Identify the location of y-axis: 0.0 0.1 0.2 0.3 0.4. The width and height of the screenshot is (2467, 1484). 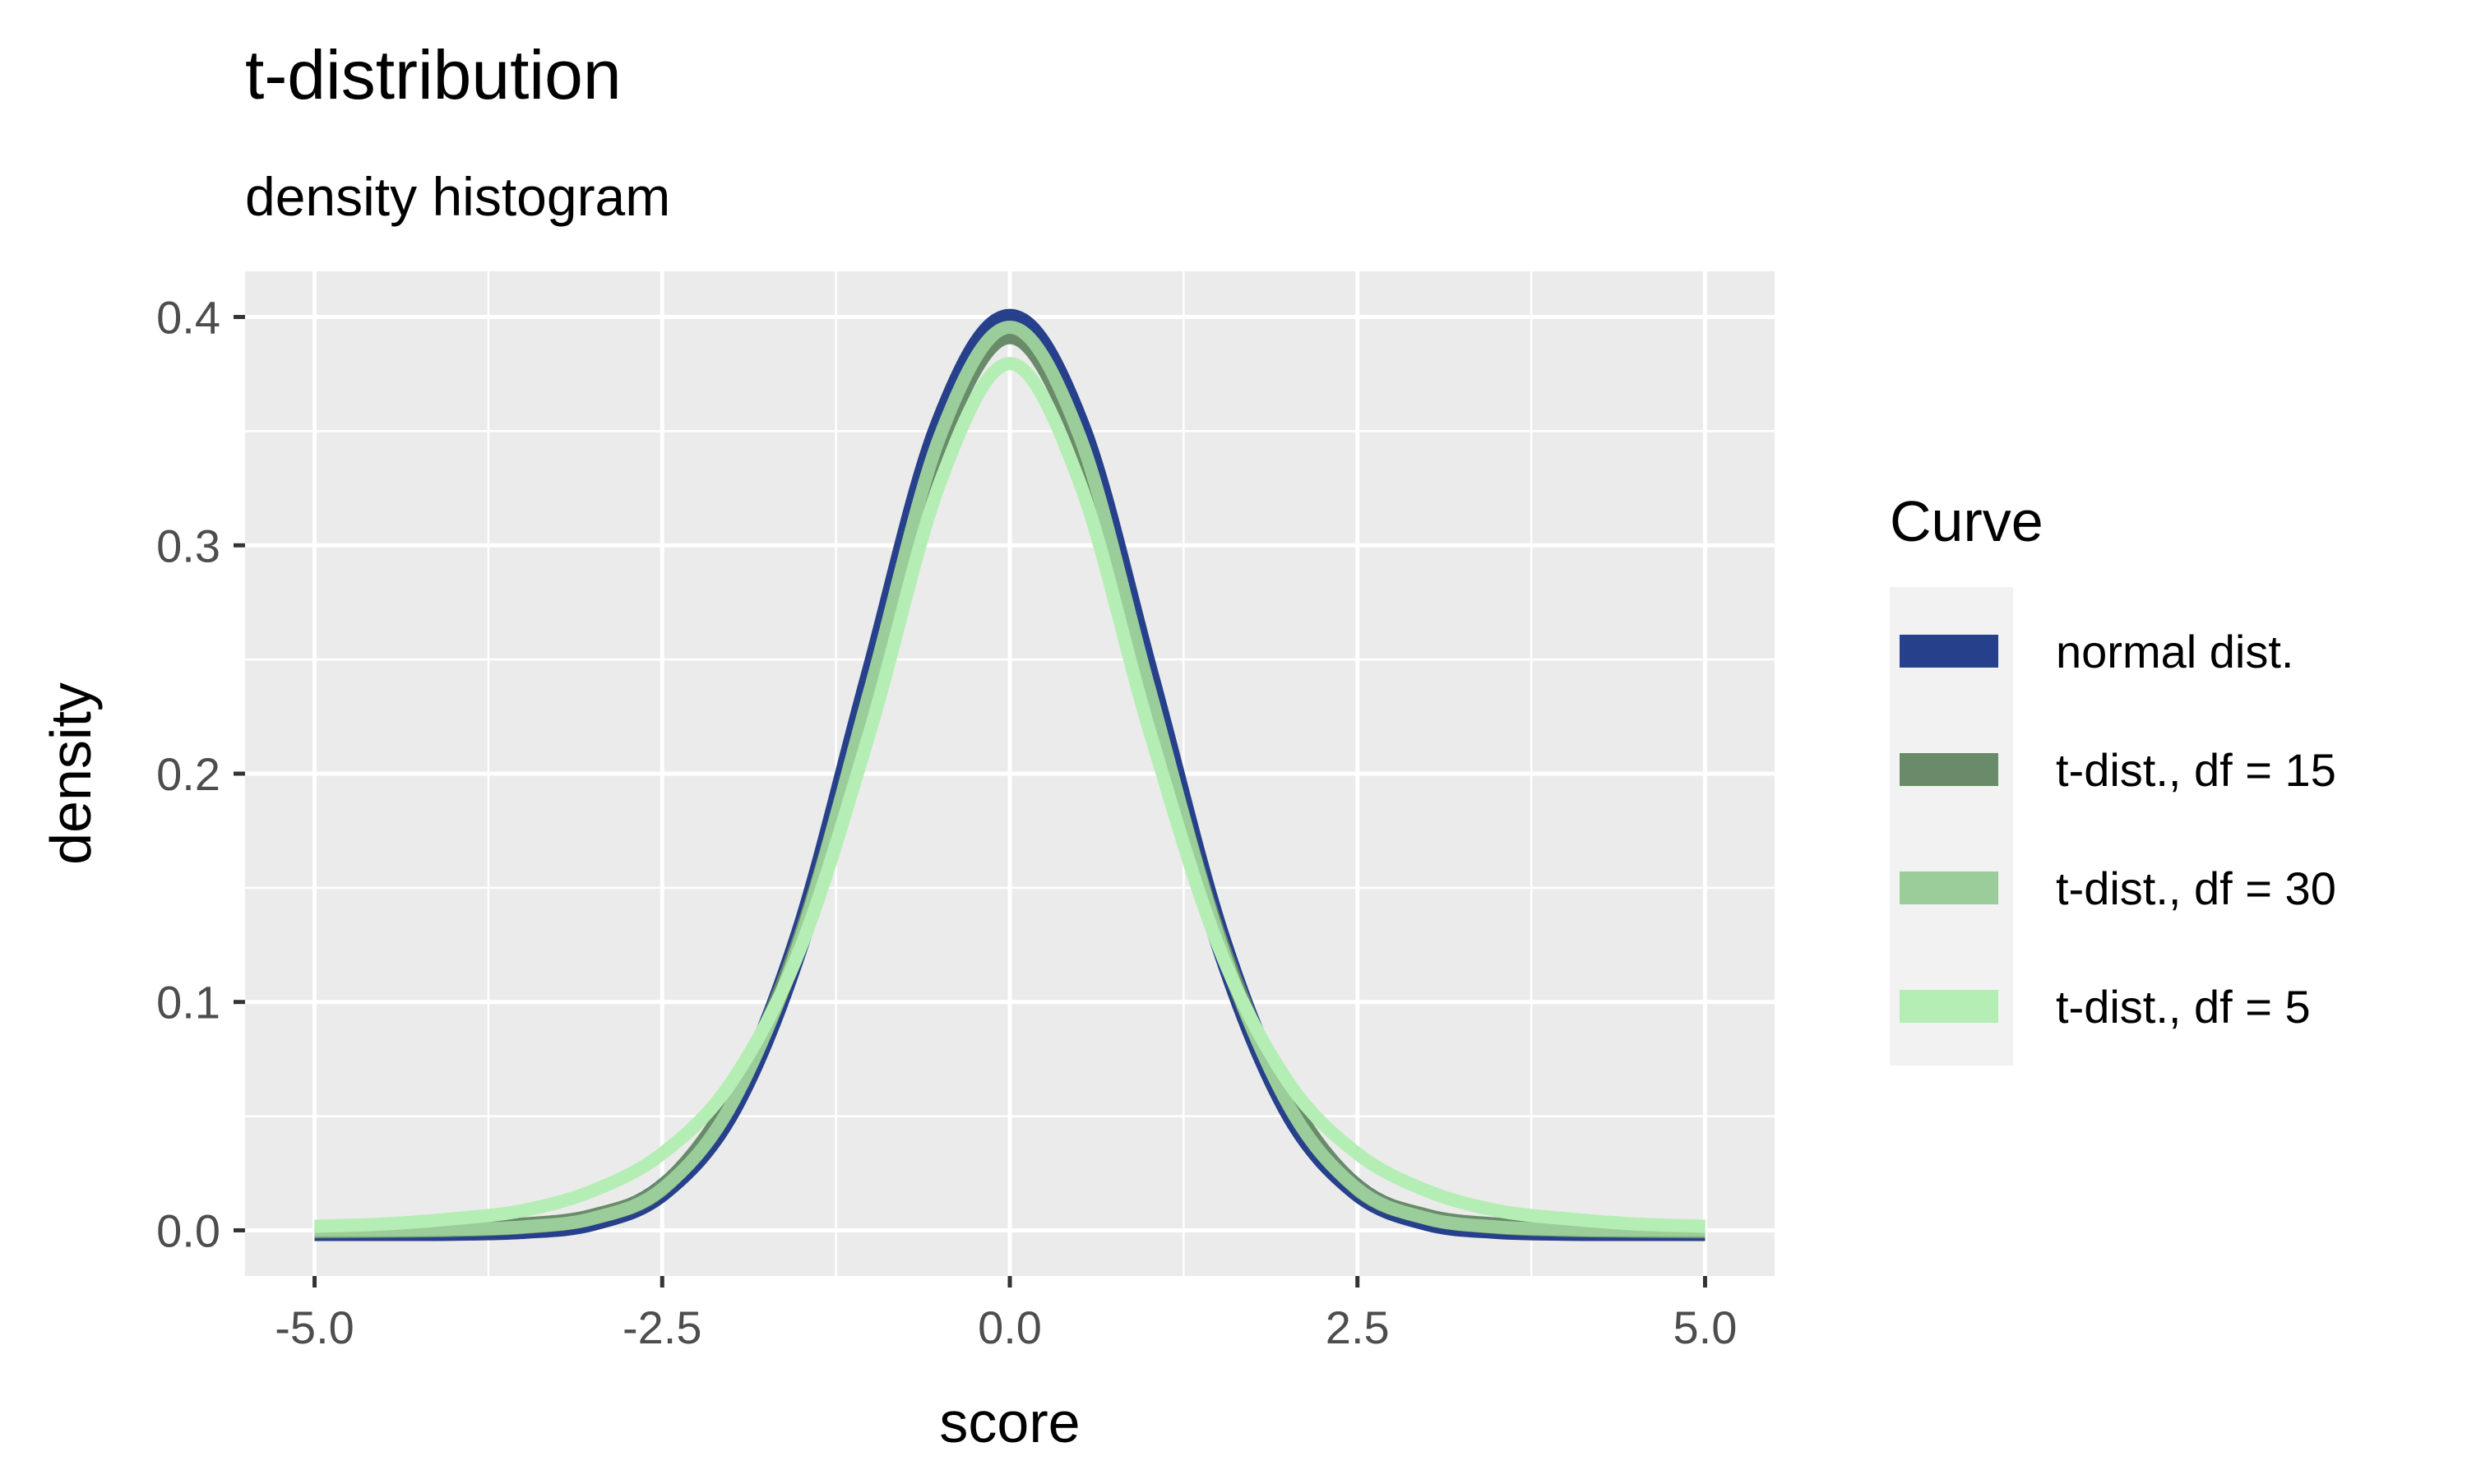
(200, 774).